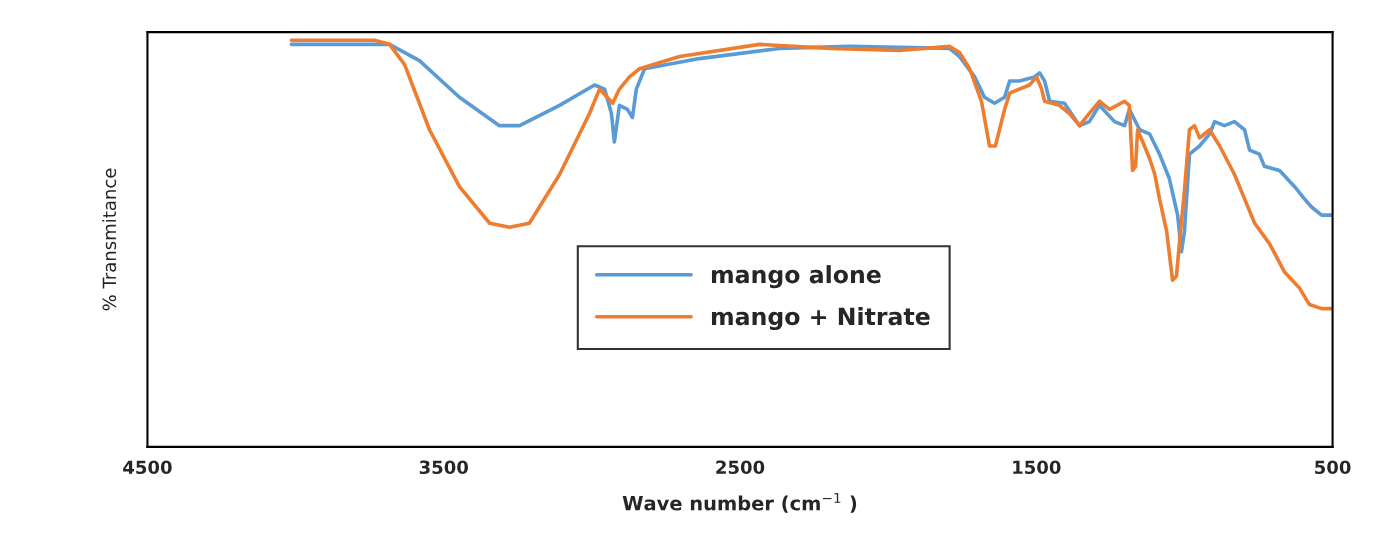 The height and width of the screenshot is (545, 1391). Describe the element at coordinates (109, 239) in the screenshot. I see `y-axis-title: % Transmitance` at that location.